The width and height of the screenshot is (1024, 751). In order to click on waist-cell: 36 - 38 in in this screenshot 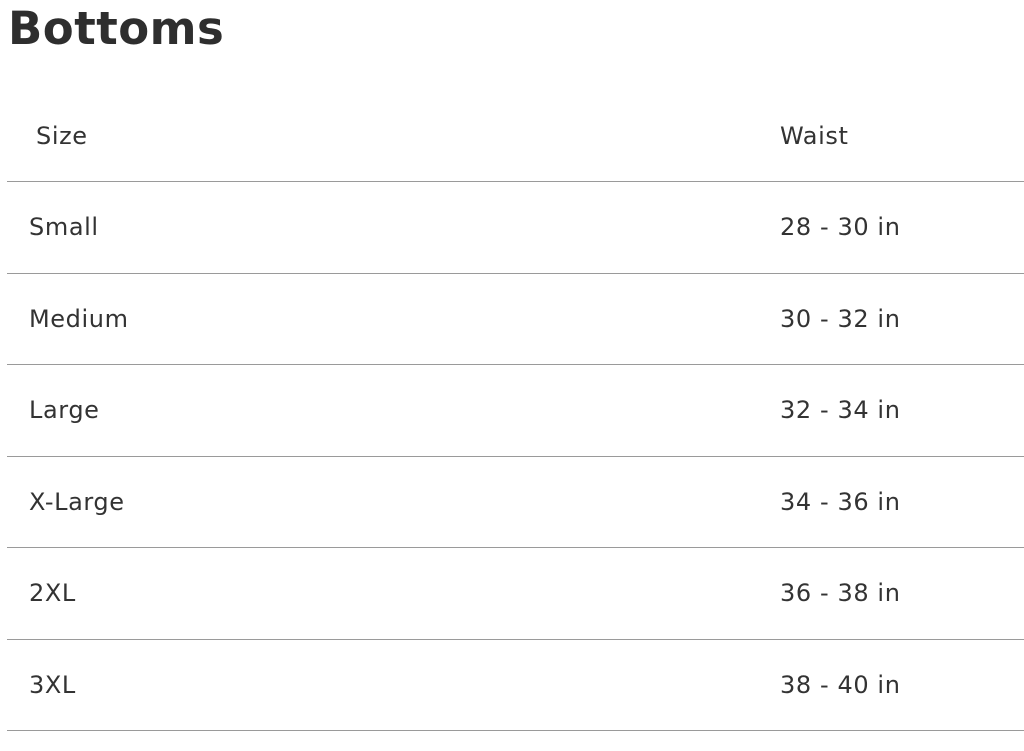, I will do `click(840, 593)`.